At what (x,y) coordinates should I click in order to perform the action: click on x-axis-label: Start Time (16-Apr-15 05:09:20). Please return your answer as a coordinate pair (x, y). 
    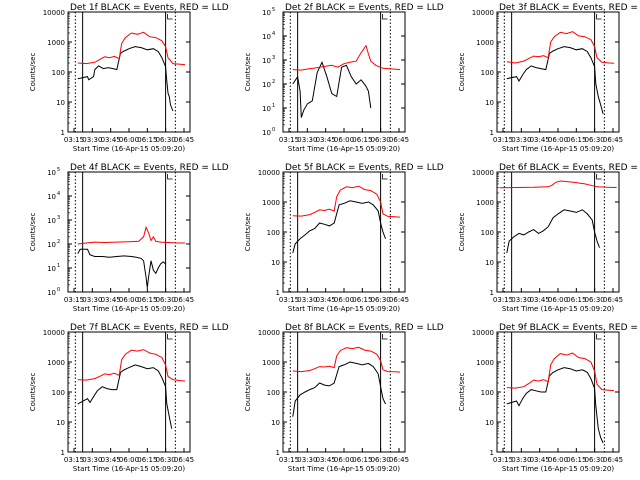
    Looking at the image, I should click on (344, 309).